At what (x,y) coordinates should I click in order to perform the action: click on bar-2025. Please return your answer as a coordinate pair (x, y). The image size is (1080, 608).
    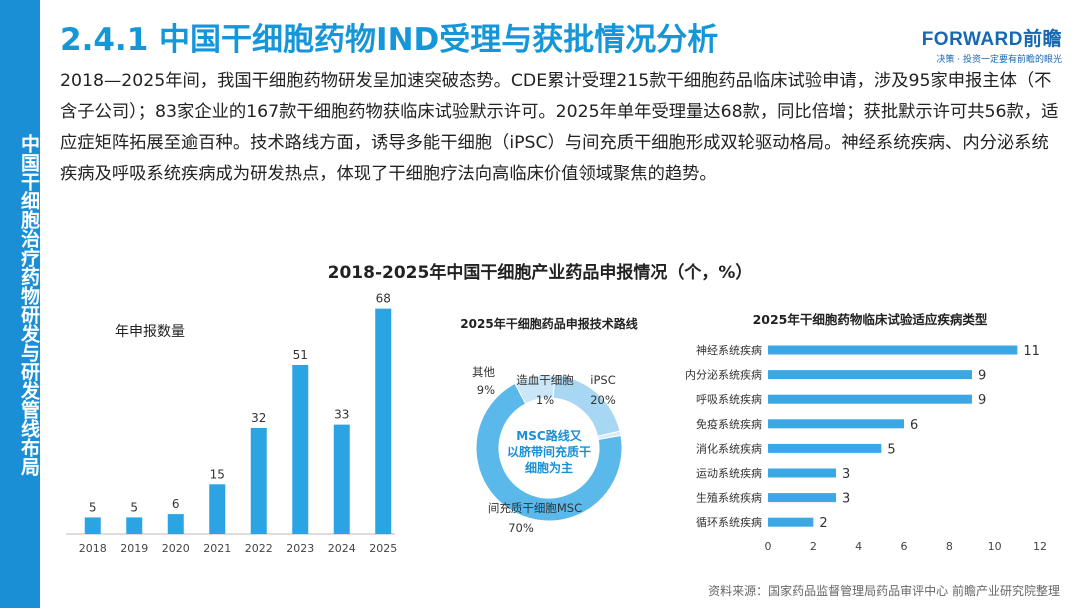
    Looking at the image, I should click on (383, 421).